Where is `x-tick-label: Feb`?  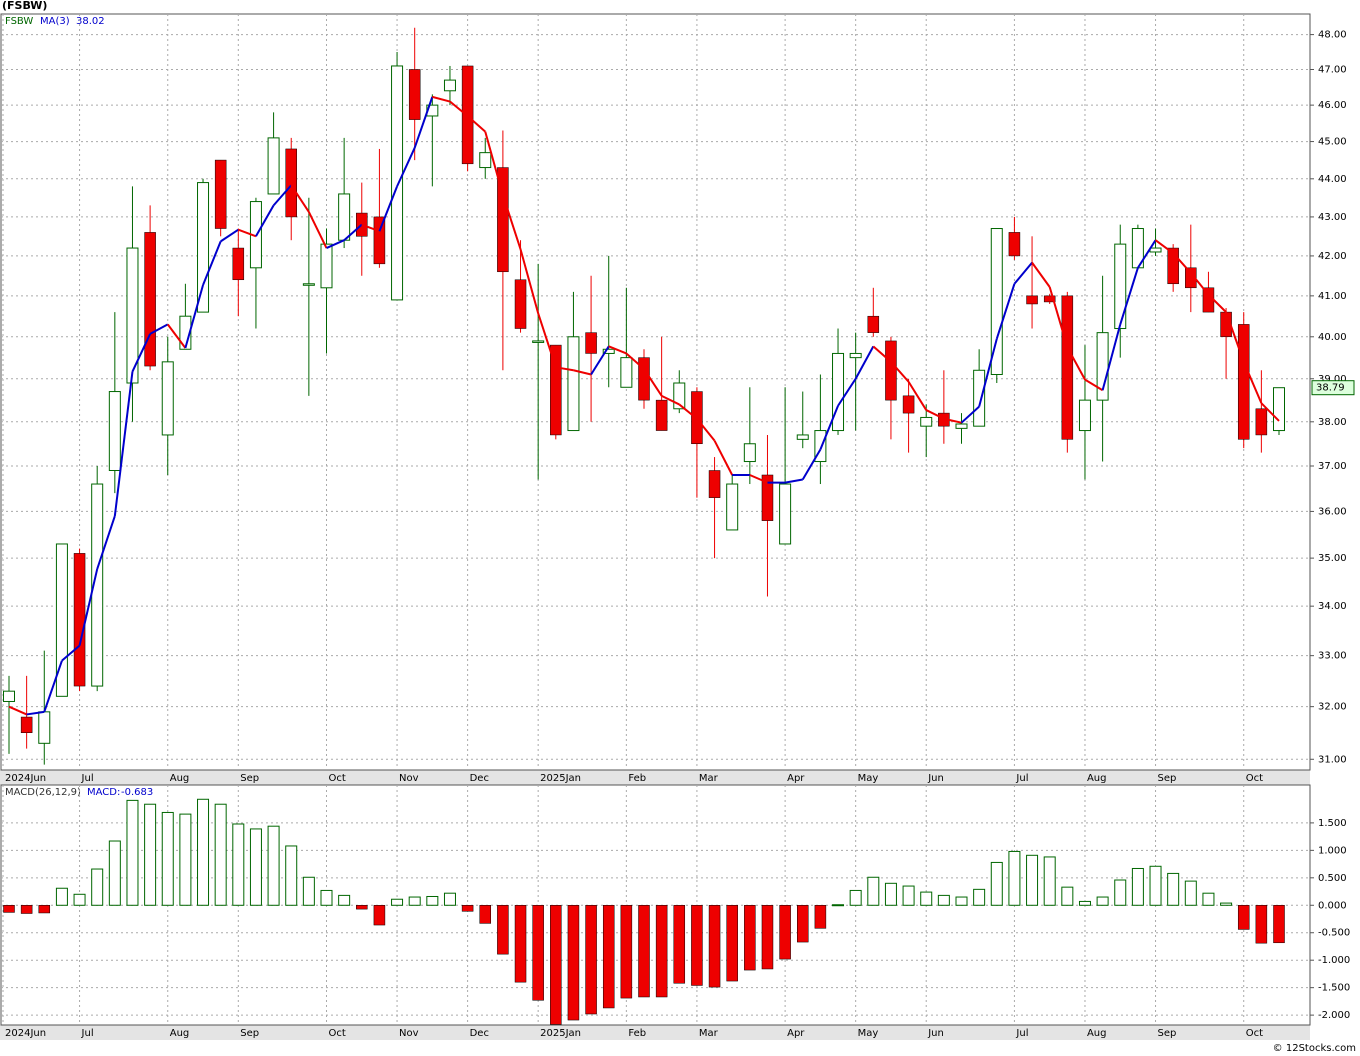
x-tick-label: Feb is located at coordinates (637, 1033).